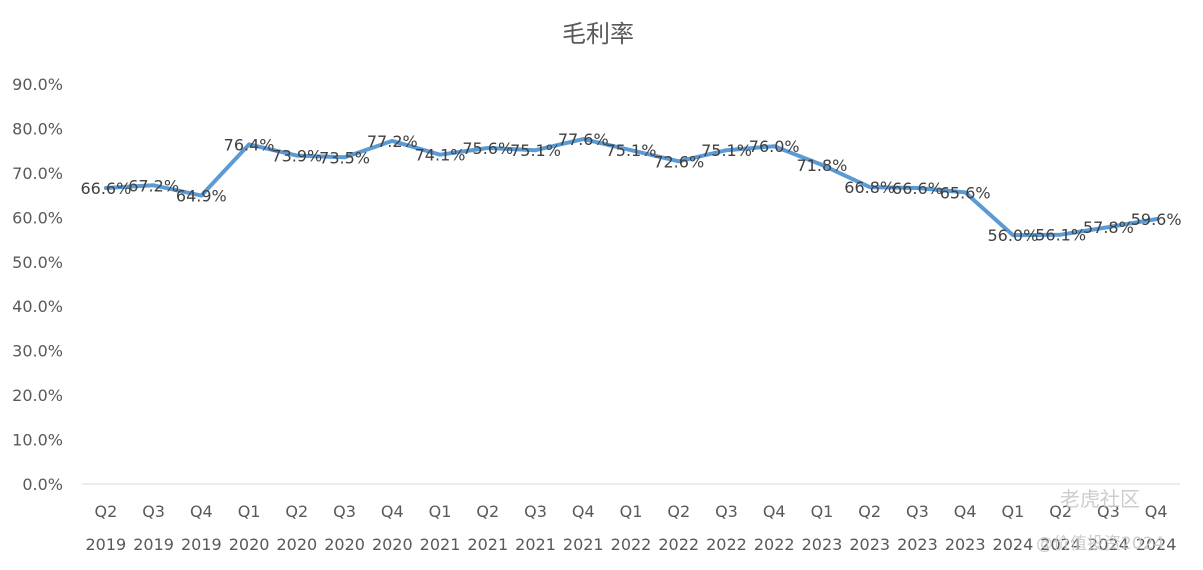 The image size is (1203, 570). Describe the element at coordinates (678, 161) in the screenshot. I see `data-label: 72.6%` at that location.